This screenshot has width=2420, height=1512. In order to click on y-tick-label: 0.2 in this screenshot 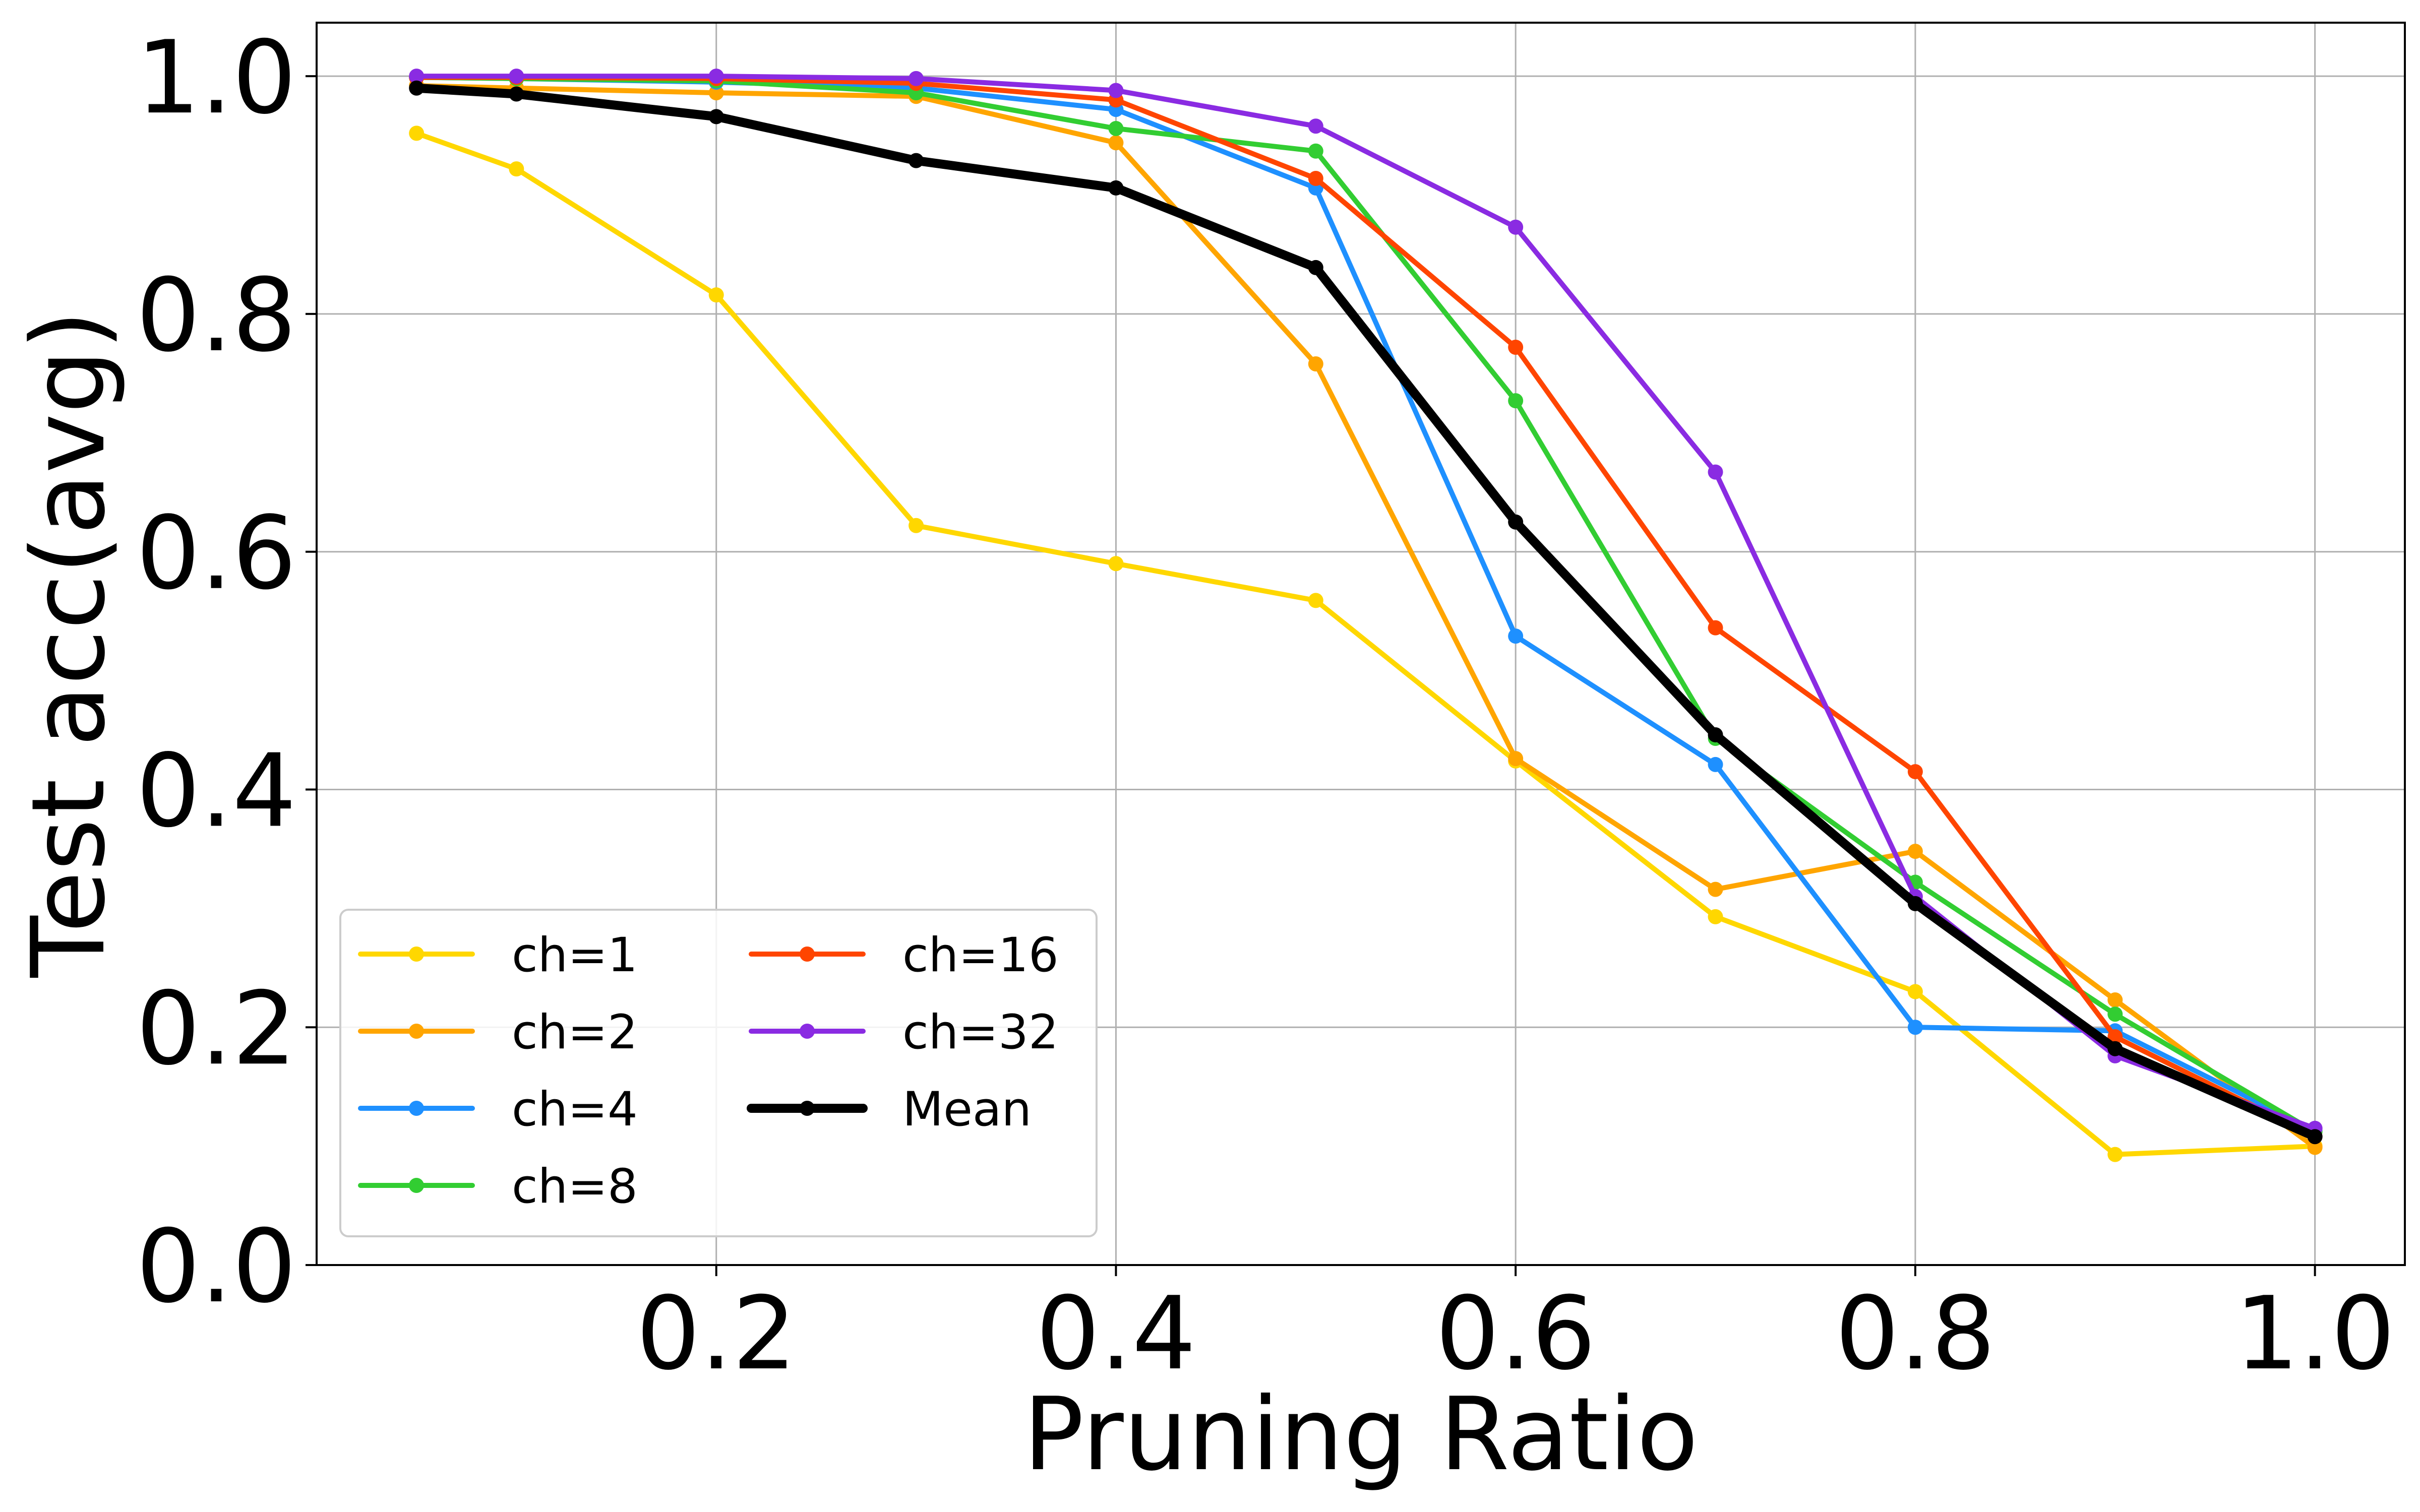, I will do `click(216, 1029)`.